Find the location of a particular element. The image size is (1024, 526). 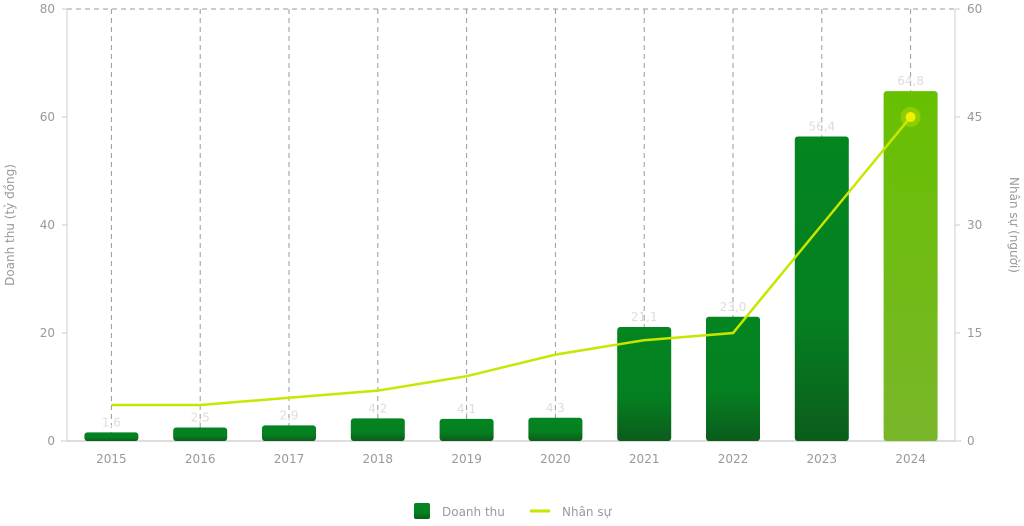

bar-2017 is located at coordinates (289, 433).